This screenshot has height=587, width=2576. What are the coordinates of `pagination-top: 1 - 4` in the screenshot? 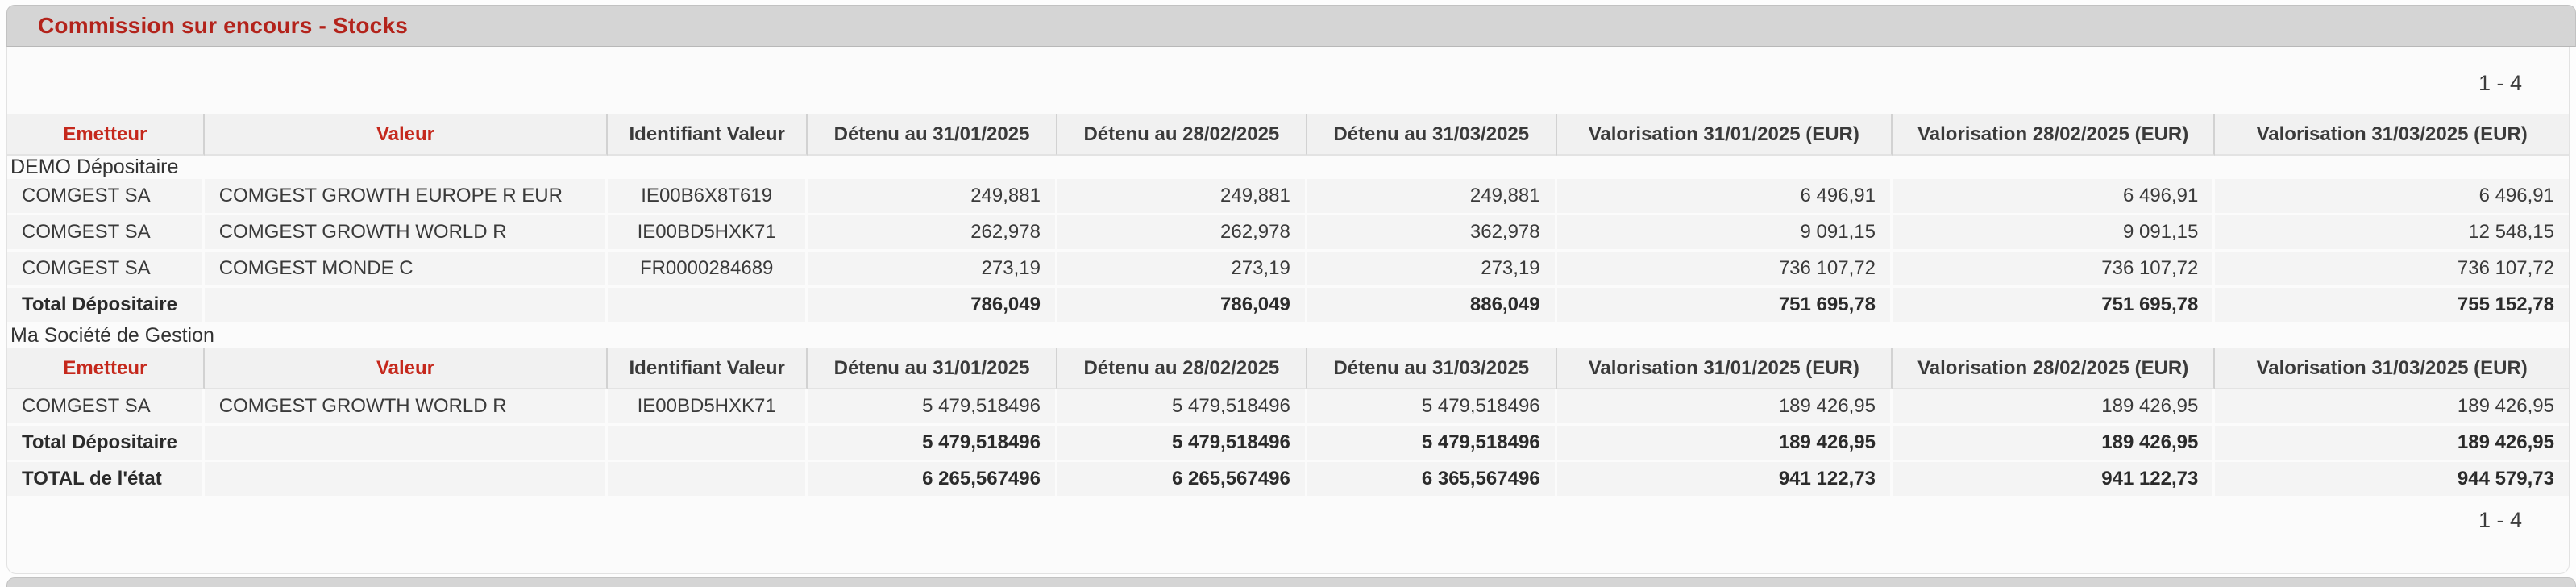 It's located at (2500, 83).